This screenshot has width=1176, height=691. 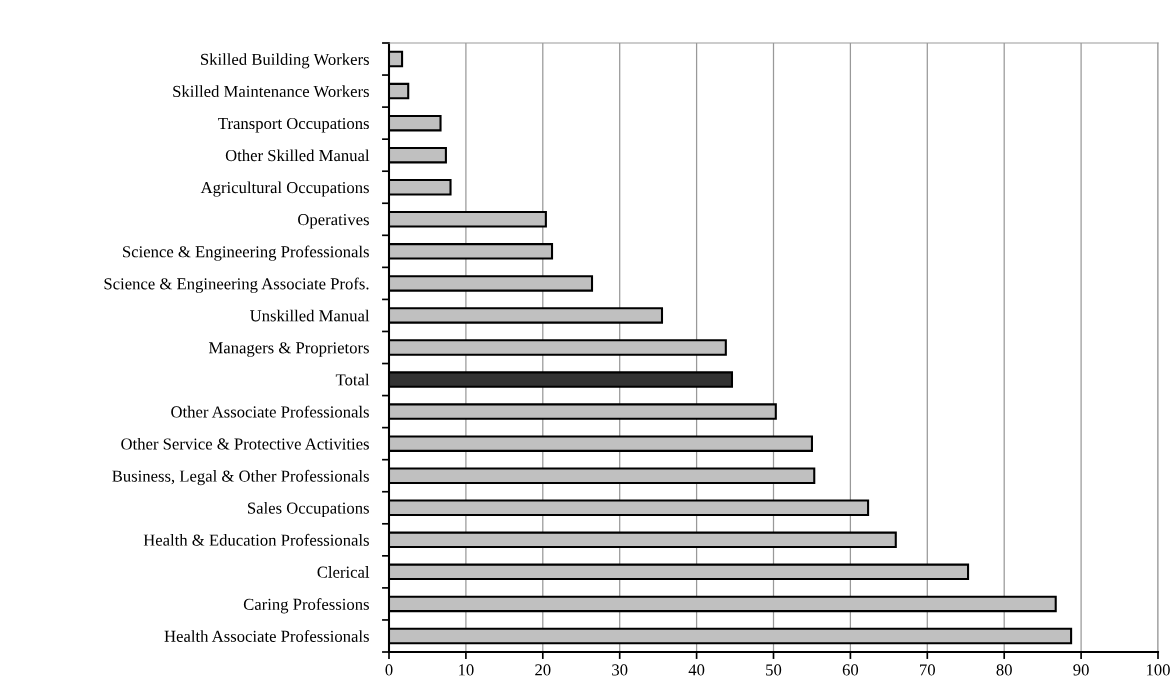 What do you see at coordinates (466, 670) in the screenshot?
I see `x-tick-label: 10` at bounding box center [466, 670].